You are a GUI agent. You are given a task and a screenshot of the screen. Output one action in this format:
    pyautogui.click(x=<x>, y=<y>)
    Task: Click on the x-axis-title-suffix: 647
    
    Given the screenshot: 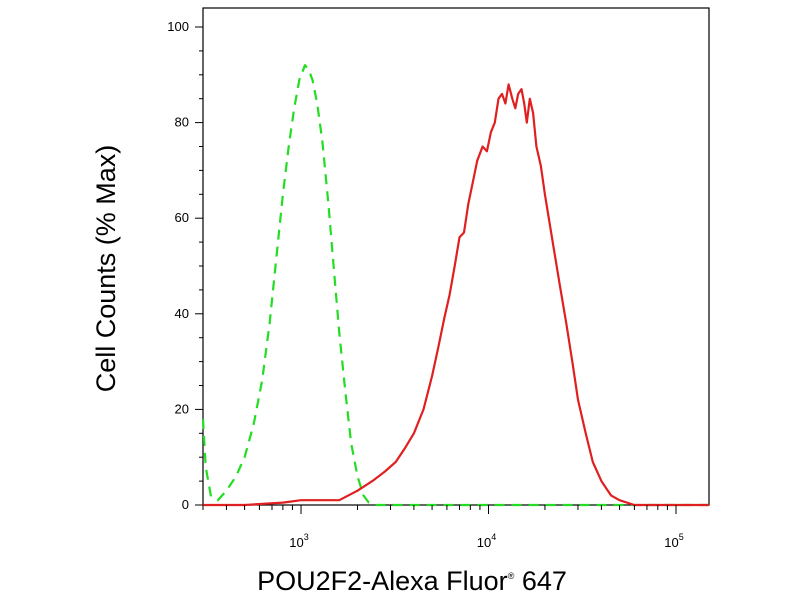 What is the action you would take?
    pyautogui.click(x=540, y=581)
    